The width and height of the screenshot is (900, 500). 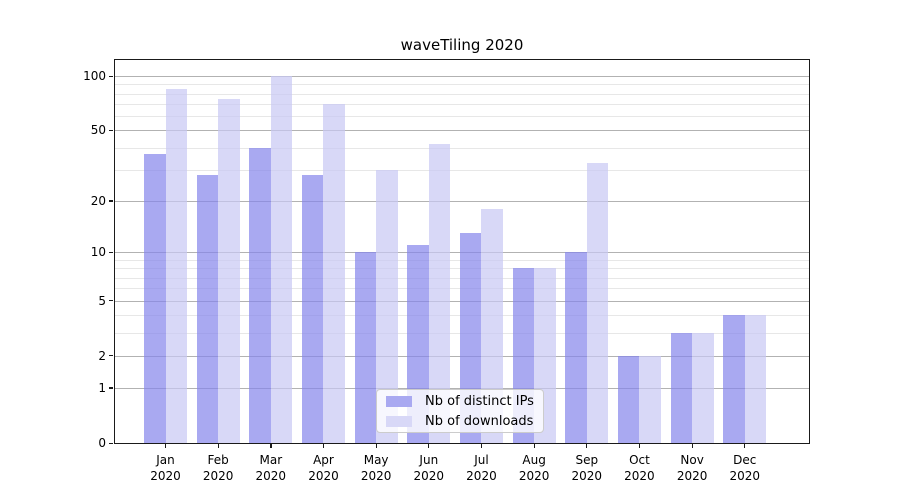 I want to click on x-tick-month: Mar, so click(x=271, y=460).